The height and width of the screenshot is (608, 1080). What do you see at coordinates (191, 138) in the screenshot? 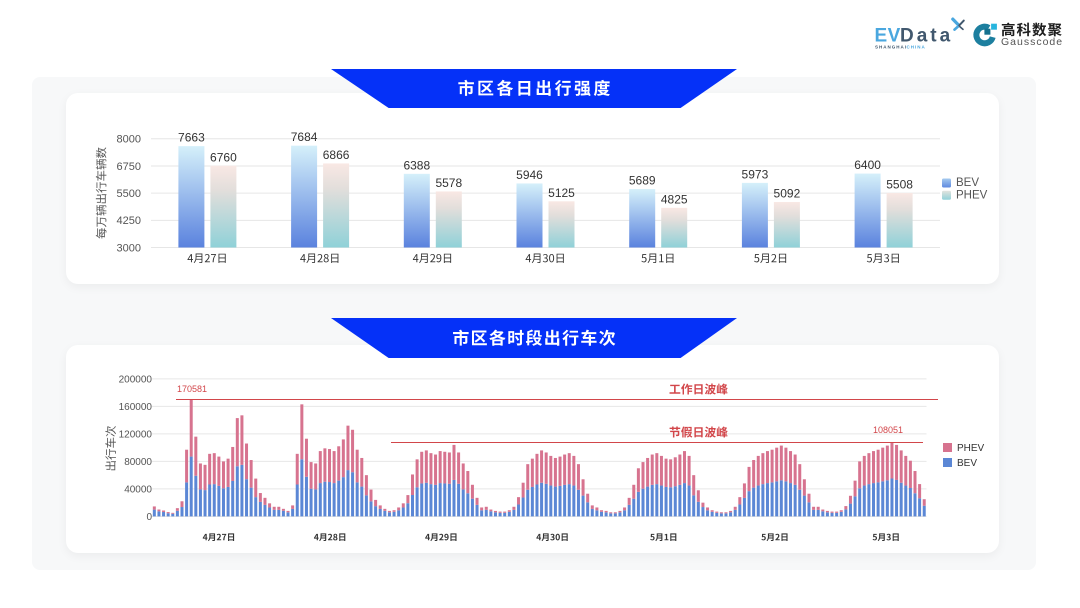
I see `svg-text: 7663` at bounding box center [191, 138].